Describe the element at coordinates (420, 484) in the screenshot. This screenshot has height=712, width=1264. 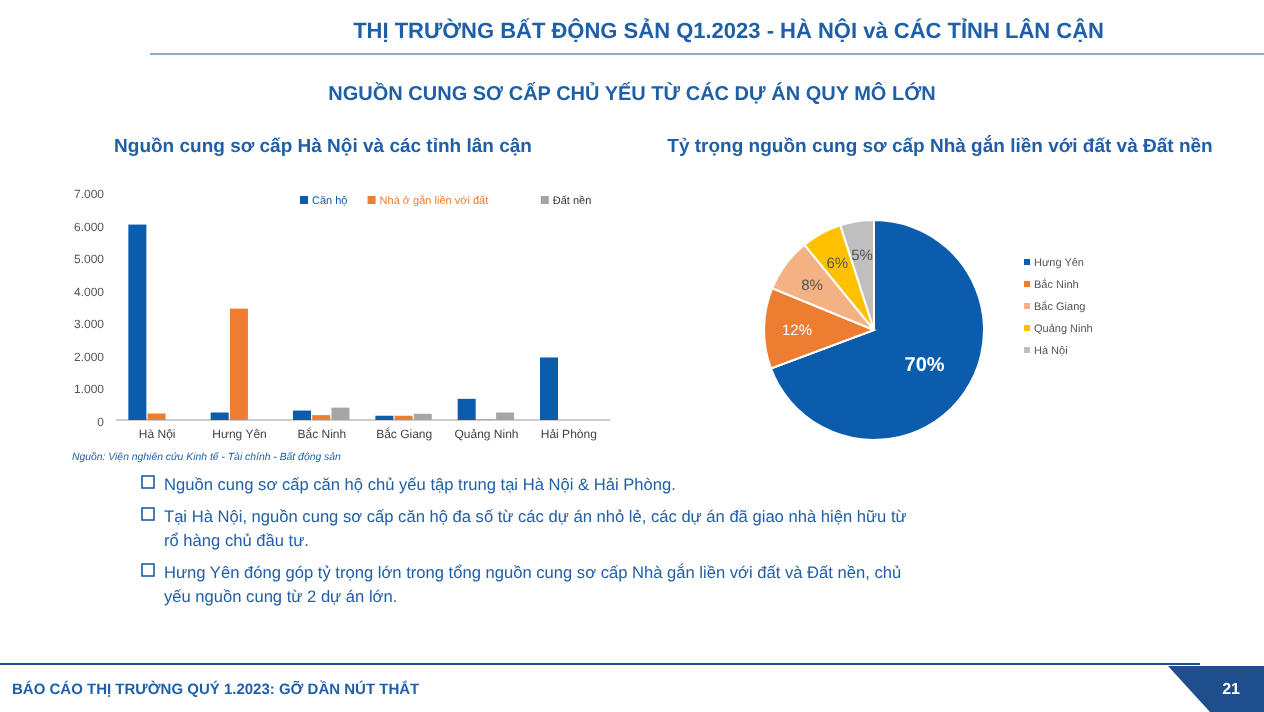
I see `text: Nguồn cung sơ cấp căn hộ chủ yếu tập trung tại Hà Nội & Hải Phòng.` at that location.